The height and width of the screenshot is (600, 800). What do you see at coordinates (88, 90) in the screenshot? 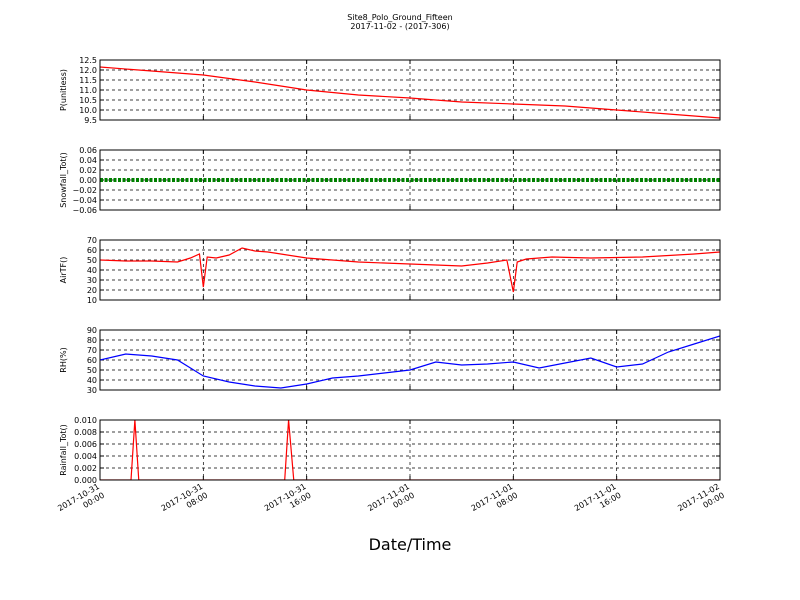
I see `y-tick-label: 11.0` at bounding box center [88, 90].